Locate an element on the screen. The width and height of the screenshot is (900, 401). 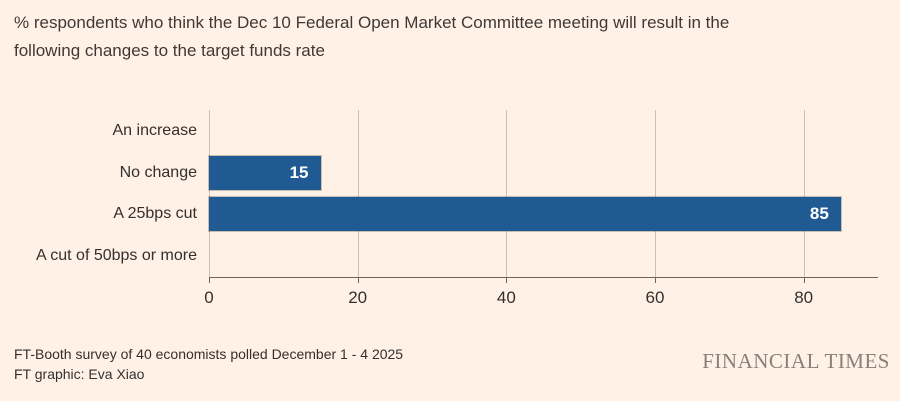
category-label: A 25bps cut is located at coordinates (155, 214).